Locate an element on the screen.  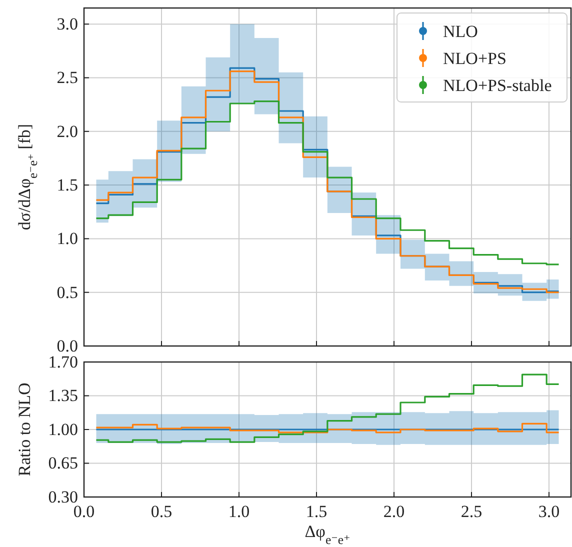
legend-label: NLO+PS is located at coordinates (474, 58).